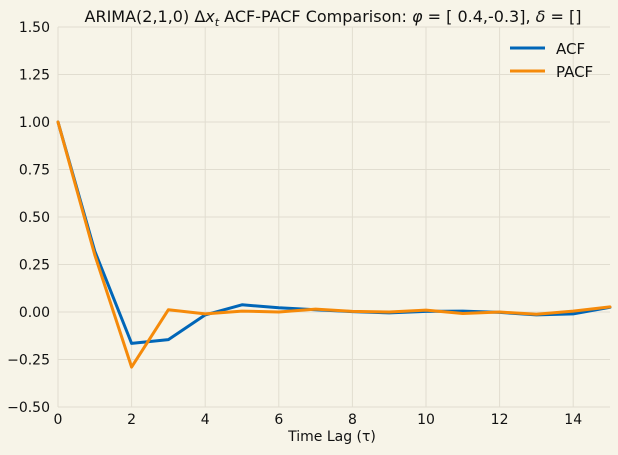  Describe the element at coordinates (34, 123) in the screenshot. I see `y-tick-label: 1.00` at that location.